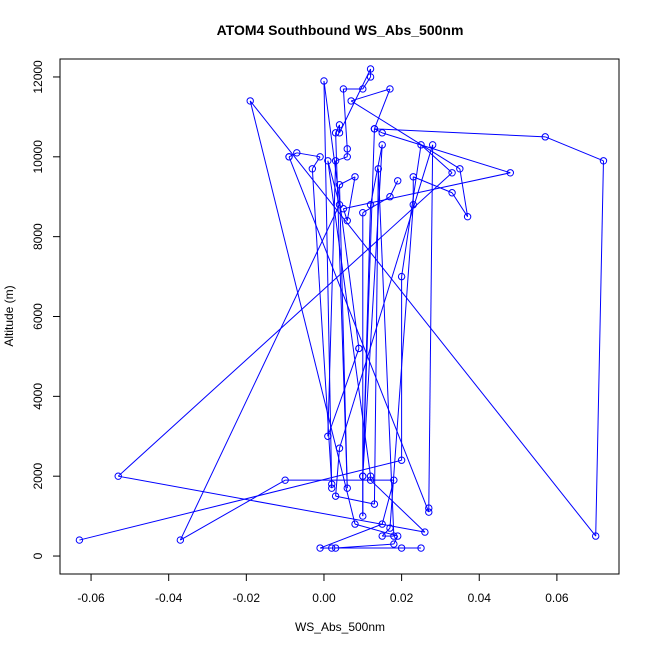  What do you see at coordinates (402, 598) in the screenshot?
I see `x-tick-label: 0.02` at bounding box center [402, 598].